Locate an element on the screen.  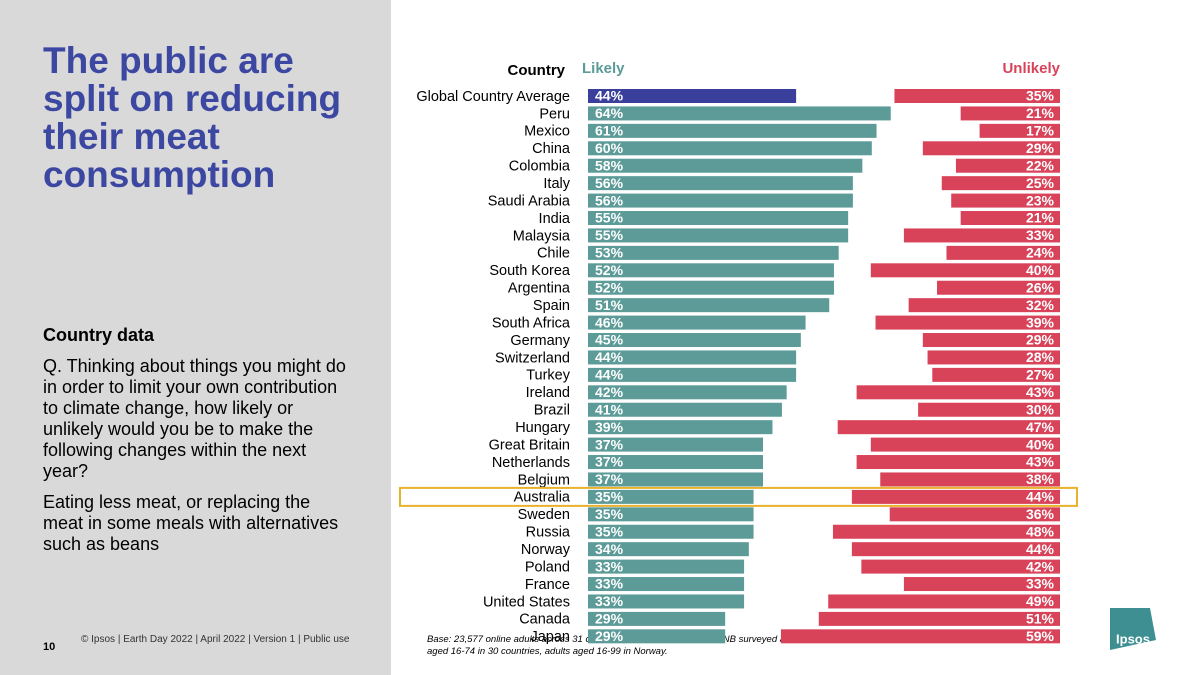
category-label: Colombia is located at coordinates (540, 167).